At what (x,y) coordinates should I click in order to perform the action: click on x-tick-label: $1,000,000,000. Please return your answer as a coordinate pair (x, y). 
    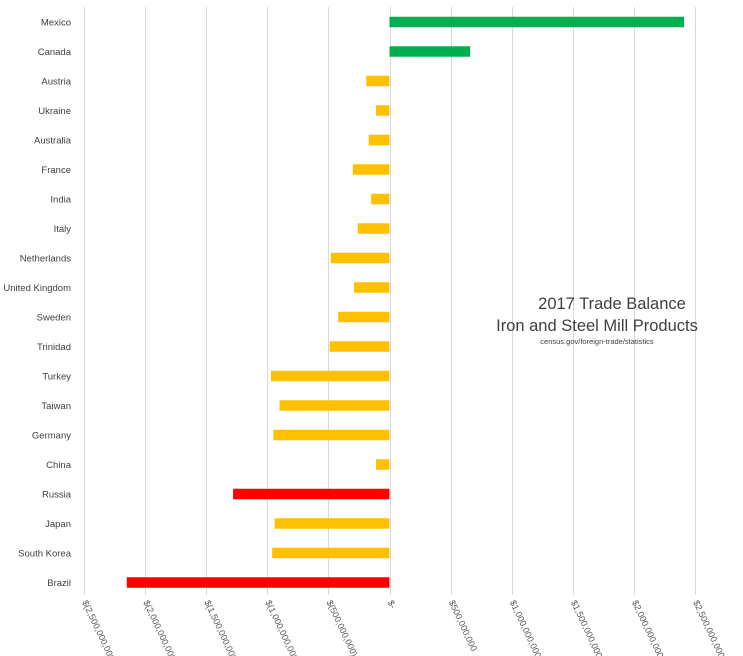
    Looking at the image, I should click on (526, 627).